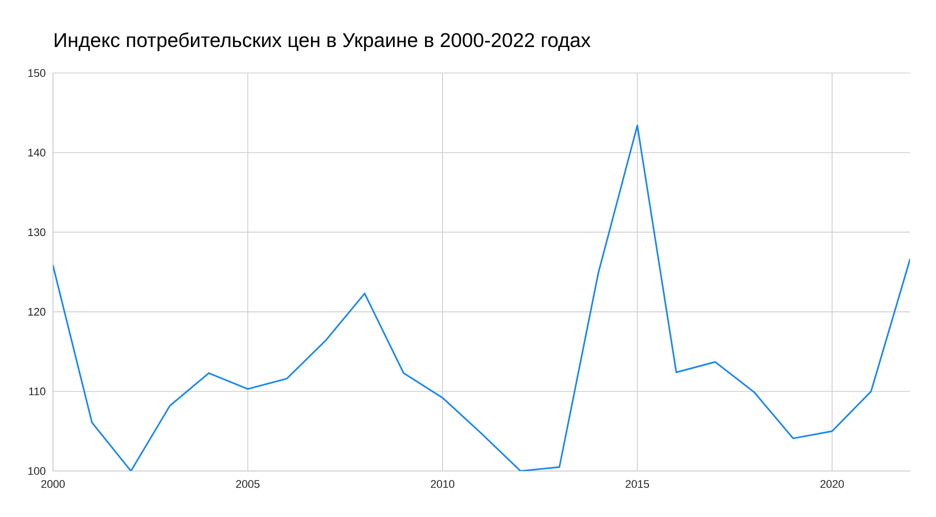 The image size is (936, 517). I want to click on y-tick-label: 140, so click(37, 152).